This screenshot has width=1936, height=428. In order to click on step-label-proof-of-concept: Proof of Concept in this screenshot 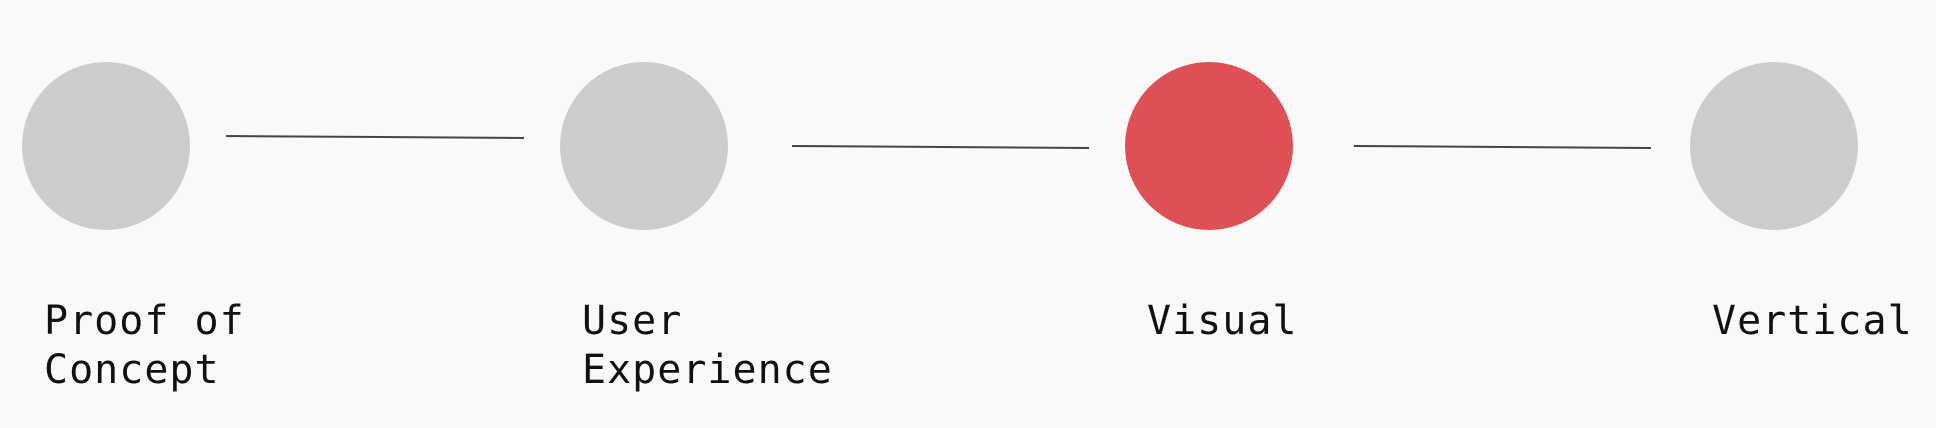, I will do `click(144, 346)`.